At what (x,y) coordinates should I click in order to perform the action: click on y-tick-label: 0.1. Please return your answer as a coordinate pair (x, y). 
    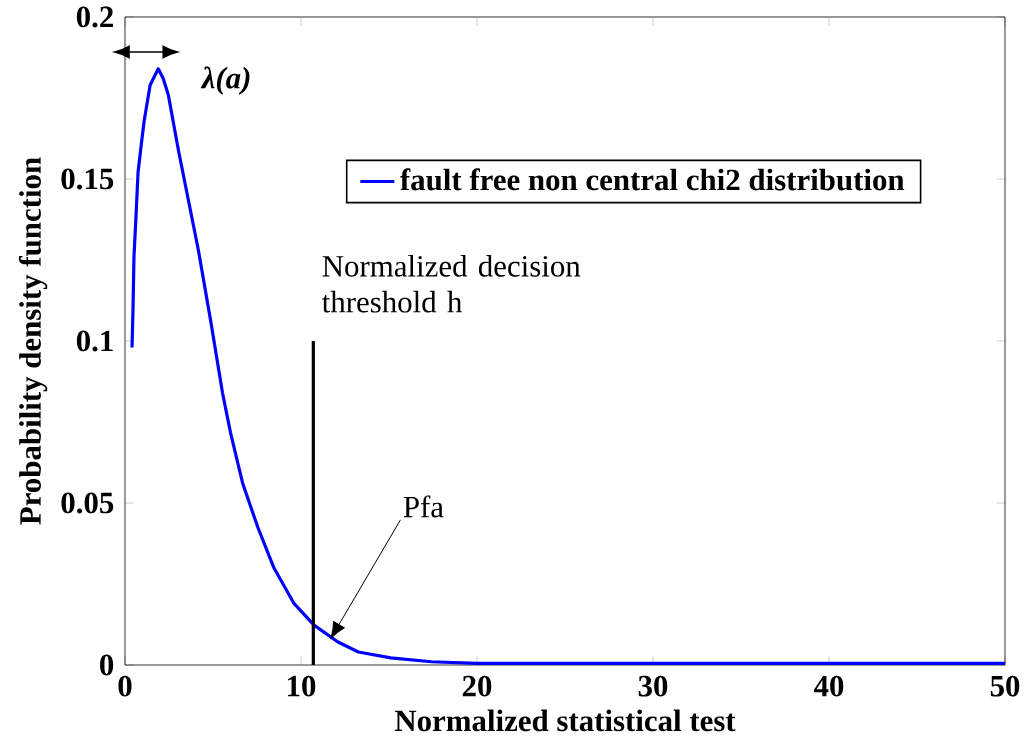
    Looking at the image, I should click on (94, 341).